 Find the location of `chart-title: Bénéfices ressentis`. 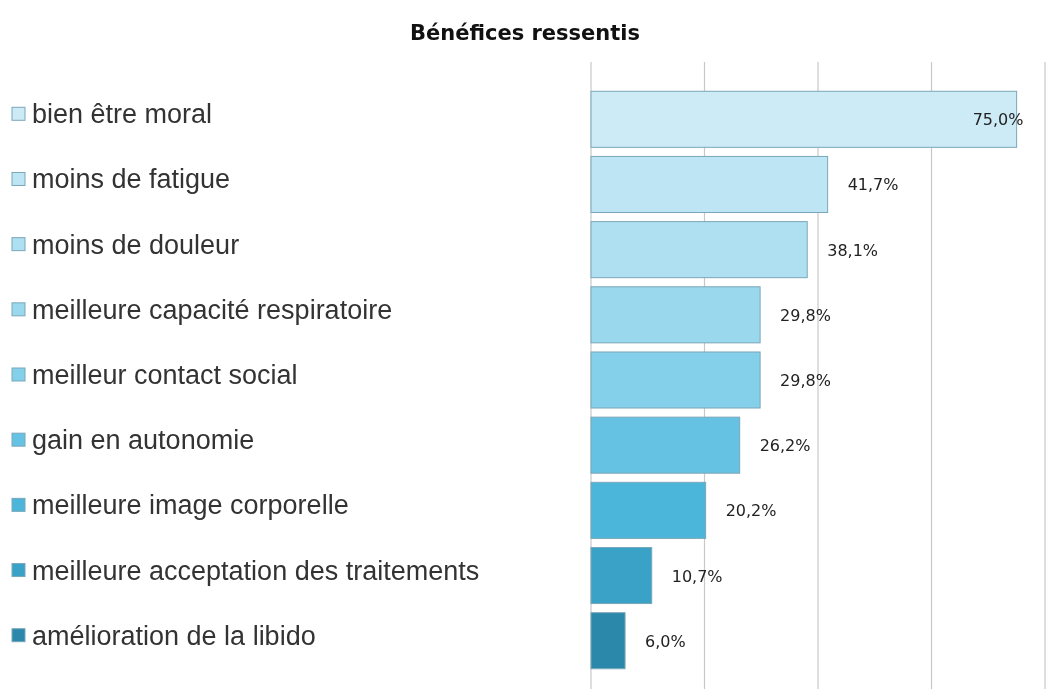

chart-title: Bénéfices ressentis is located at coordinates (525, 33).